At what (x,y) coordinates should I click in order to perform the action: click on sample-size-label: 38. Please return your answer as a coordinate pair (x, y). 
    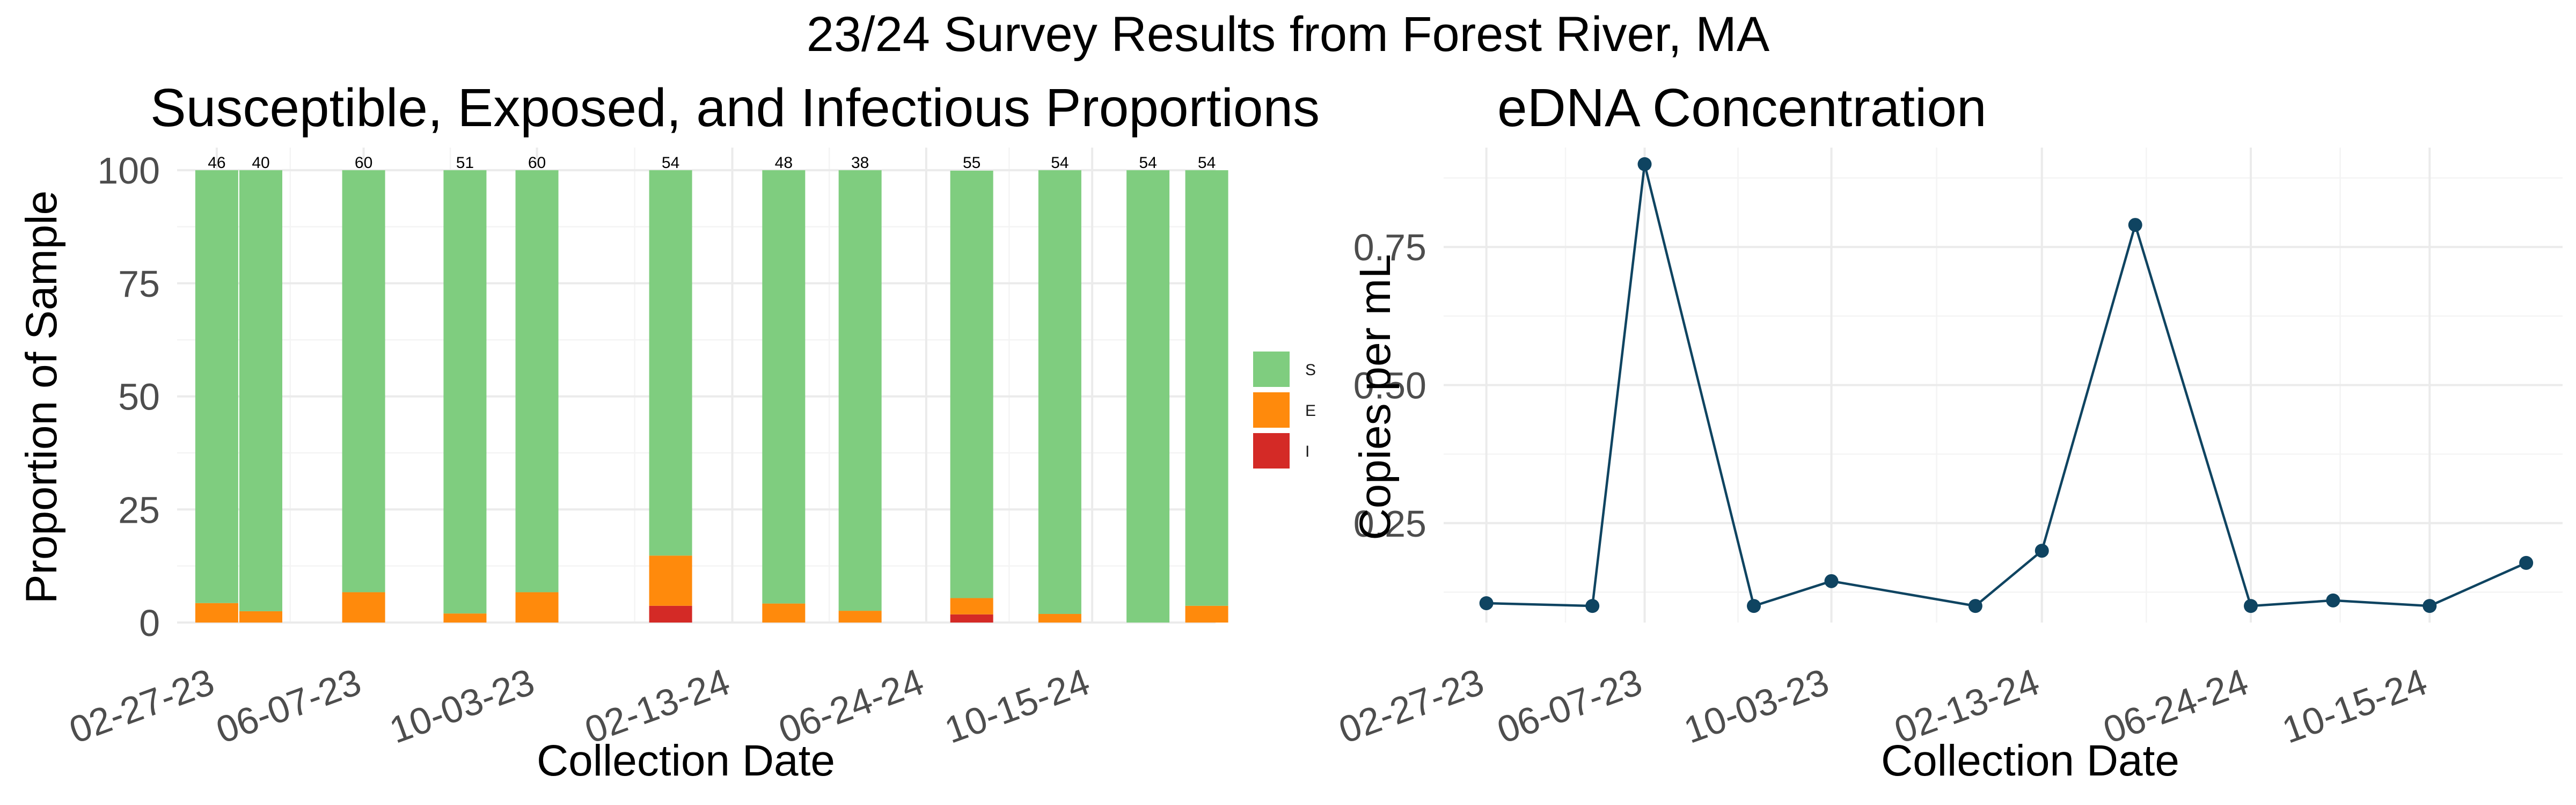
    Looking at the image, I should click on (860, 163).